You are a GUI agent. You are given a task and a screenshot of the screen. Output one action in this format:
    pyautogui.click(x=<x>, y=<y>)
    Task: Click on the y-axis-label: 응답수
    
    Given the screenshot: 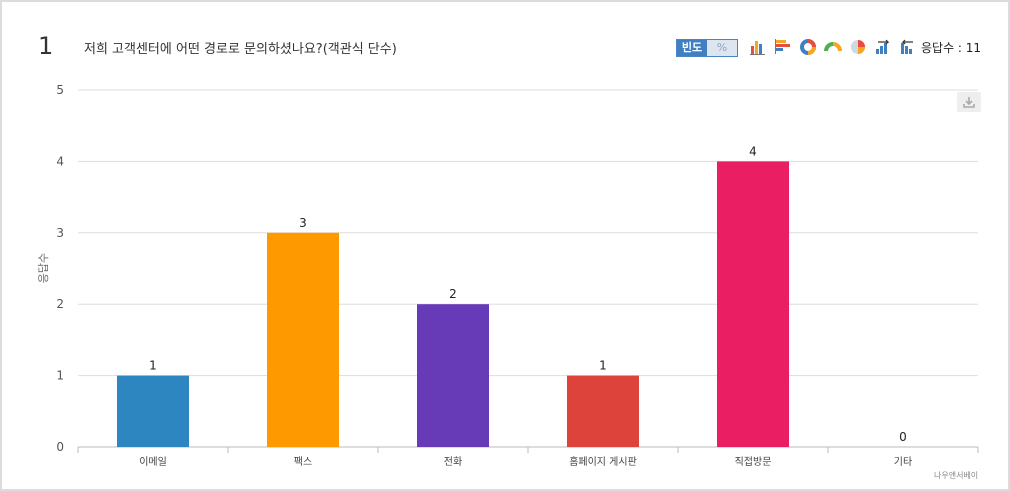 What is the action you would take?
    pyautogui.click(x=43, y=268)
    